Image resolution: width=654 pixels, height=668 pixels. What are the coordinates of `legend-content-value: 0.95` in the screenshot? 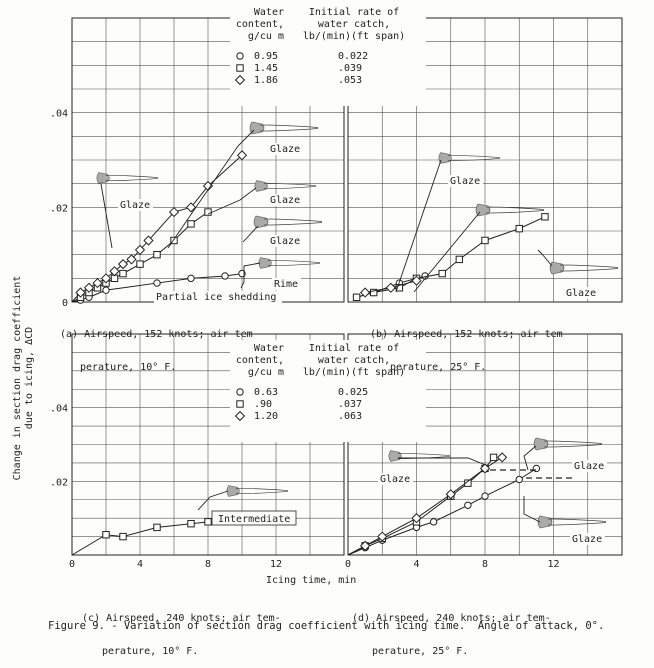 It's located at (266, 56).